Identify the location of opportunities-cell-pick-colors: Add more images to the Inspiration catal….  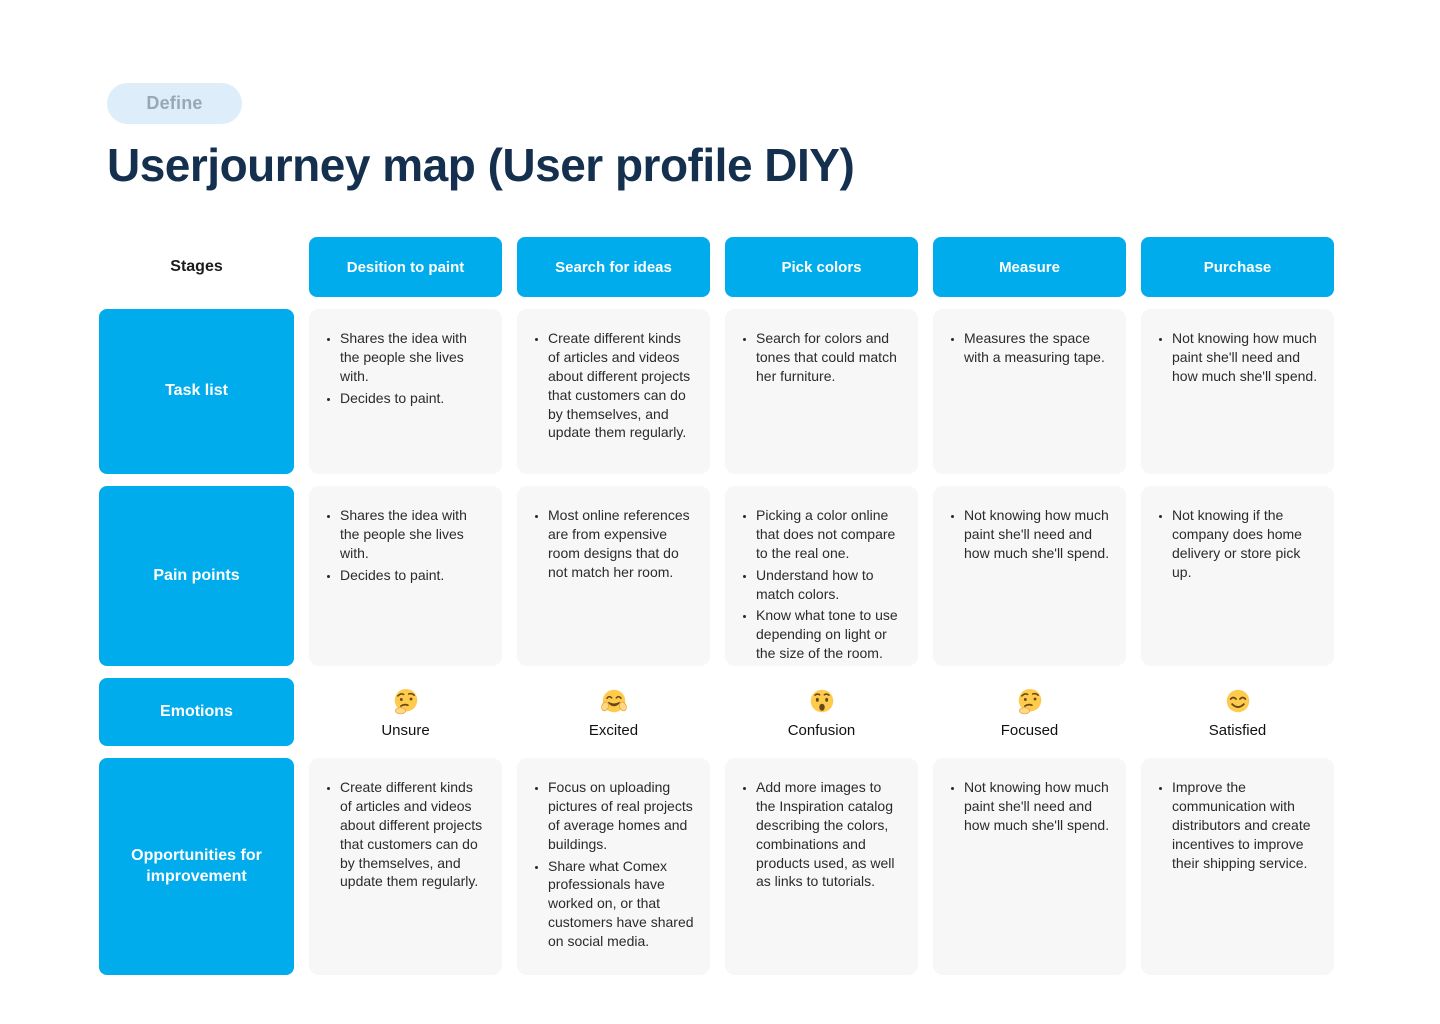
(821, 866).